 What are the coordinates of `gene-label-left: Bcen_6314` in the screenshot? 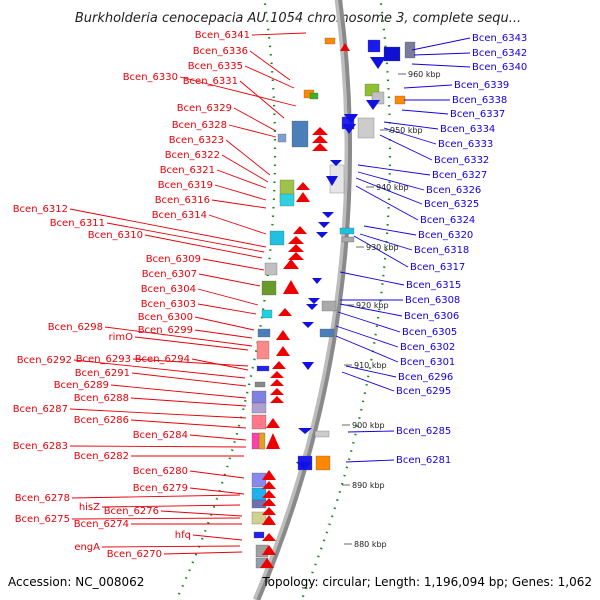 It's located at (179, 215).